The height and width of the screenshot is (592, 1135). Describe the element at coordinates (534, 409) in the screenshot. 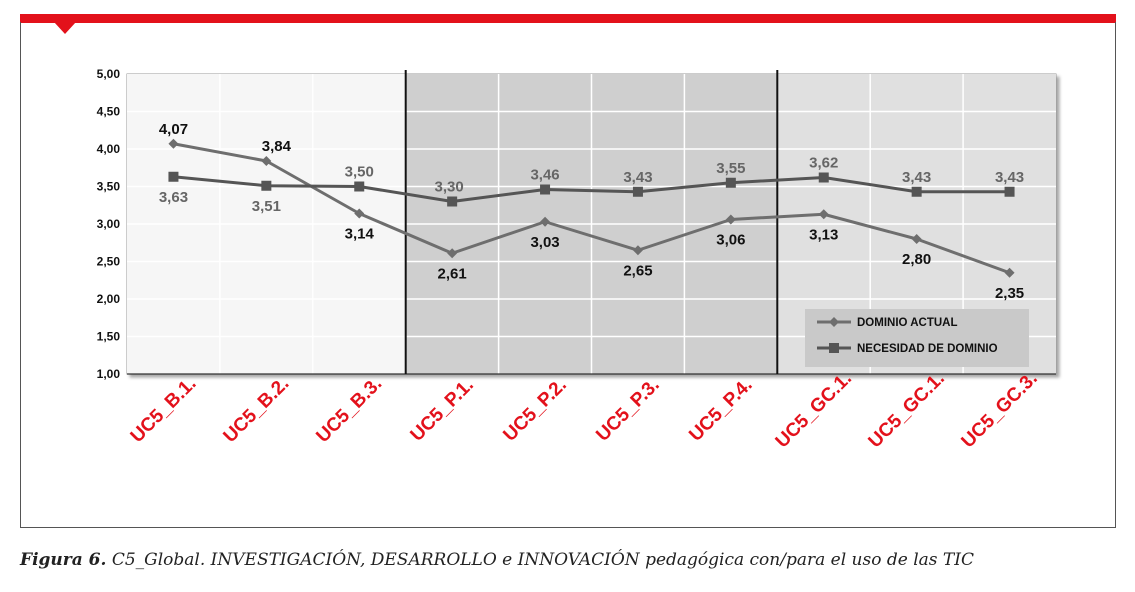

I see `x-tick-label: UC5_P.2.` at that location.